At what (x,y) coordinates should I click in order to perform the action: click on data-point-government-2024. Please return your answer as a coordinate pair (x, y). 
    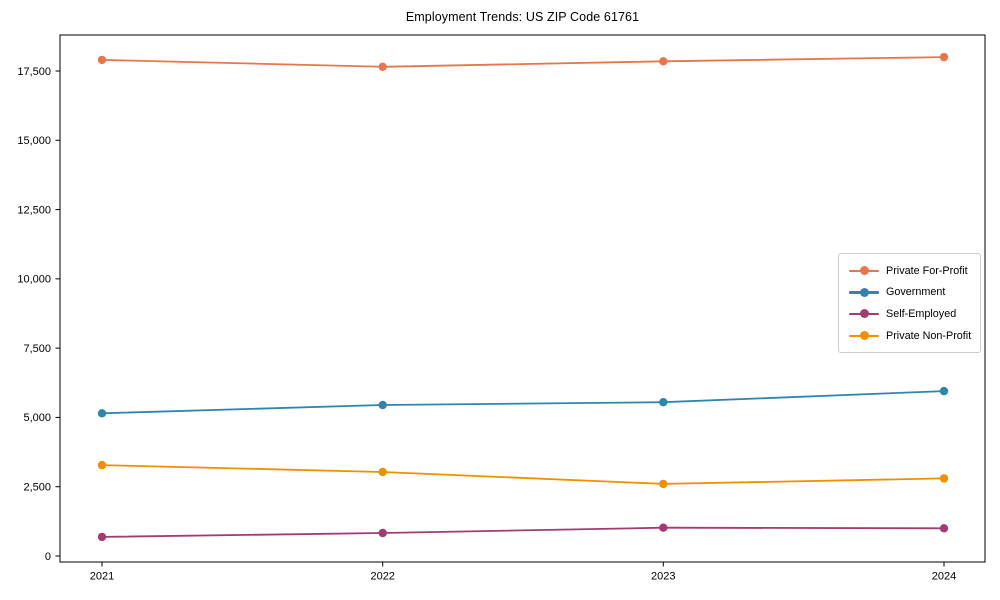
    Looking at the image, I should click on (944, 391).